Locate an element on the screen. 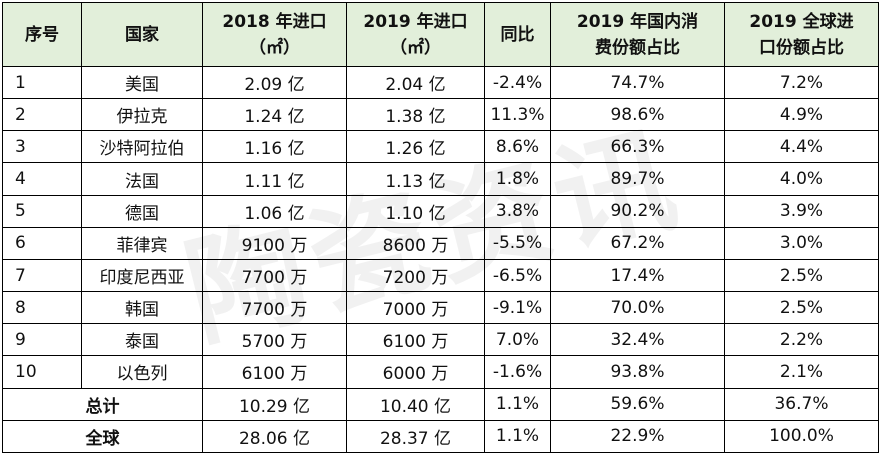  cell-global-share: 7.2% is located at coordinates (801, 82).